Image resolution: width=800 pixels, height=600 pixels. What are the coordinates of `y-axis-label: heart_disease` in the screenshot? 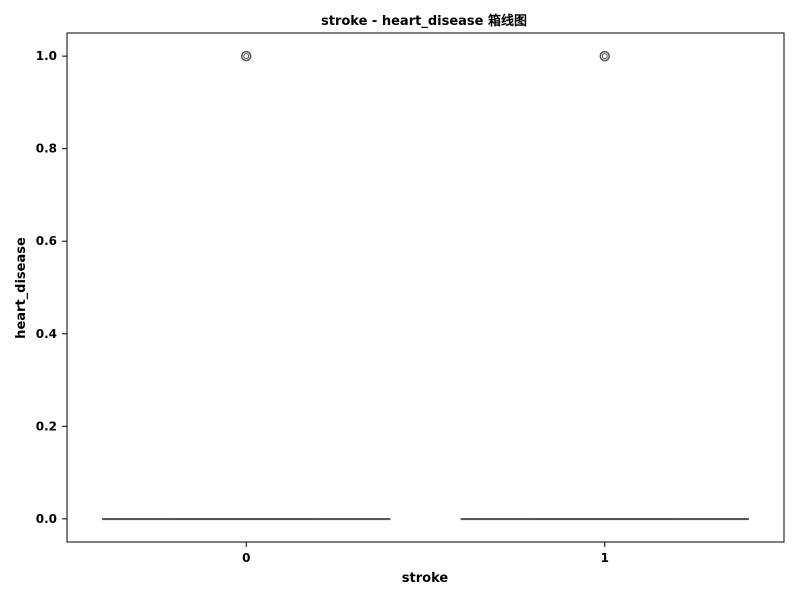 It's located at (21, 288).